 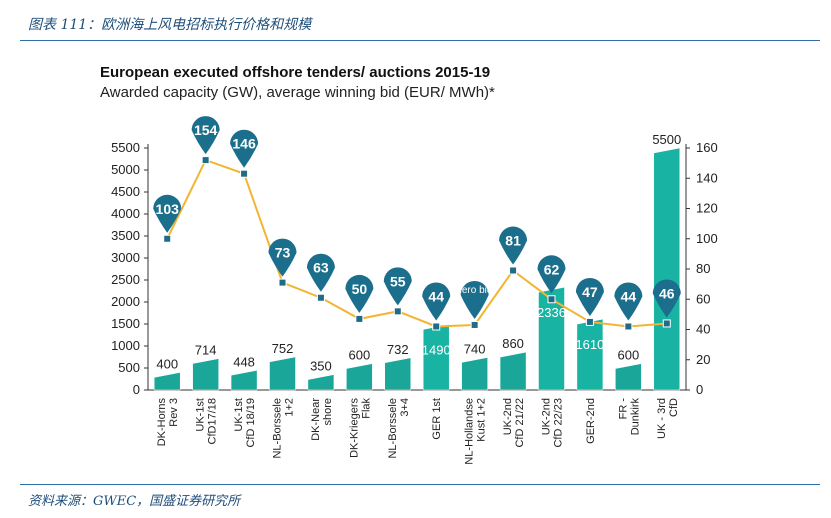 I want to click on bid-price-label: 146, so click(x=244, y=144).